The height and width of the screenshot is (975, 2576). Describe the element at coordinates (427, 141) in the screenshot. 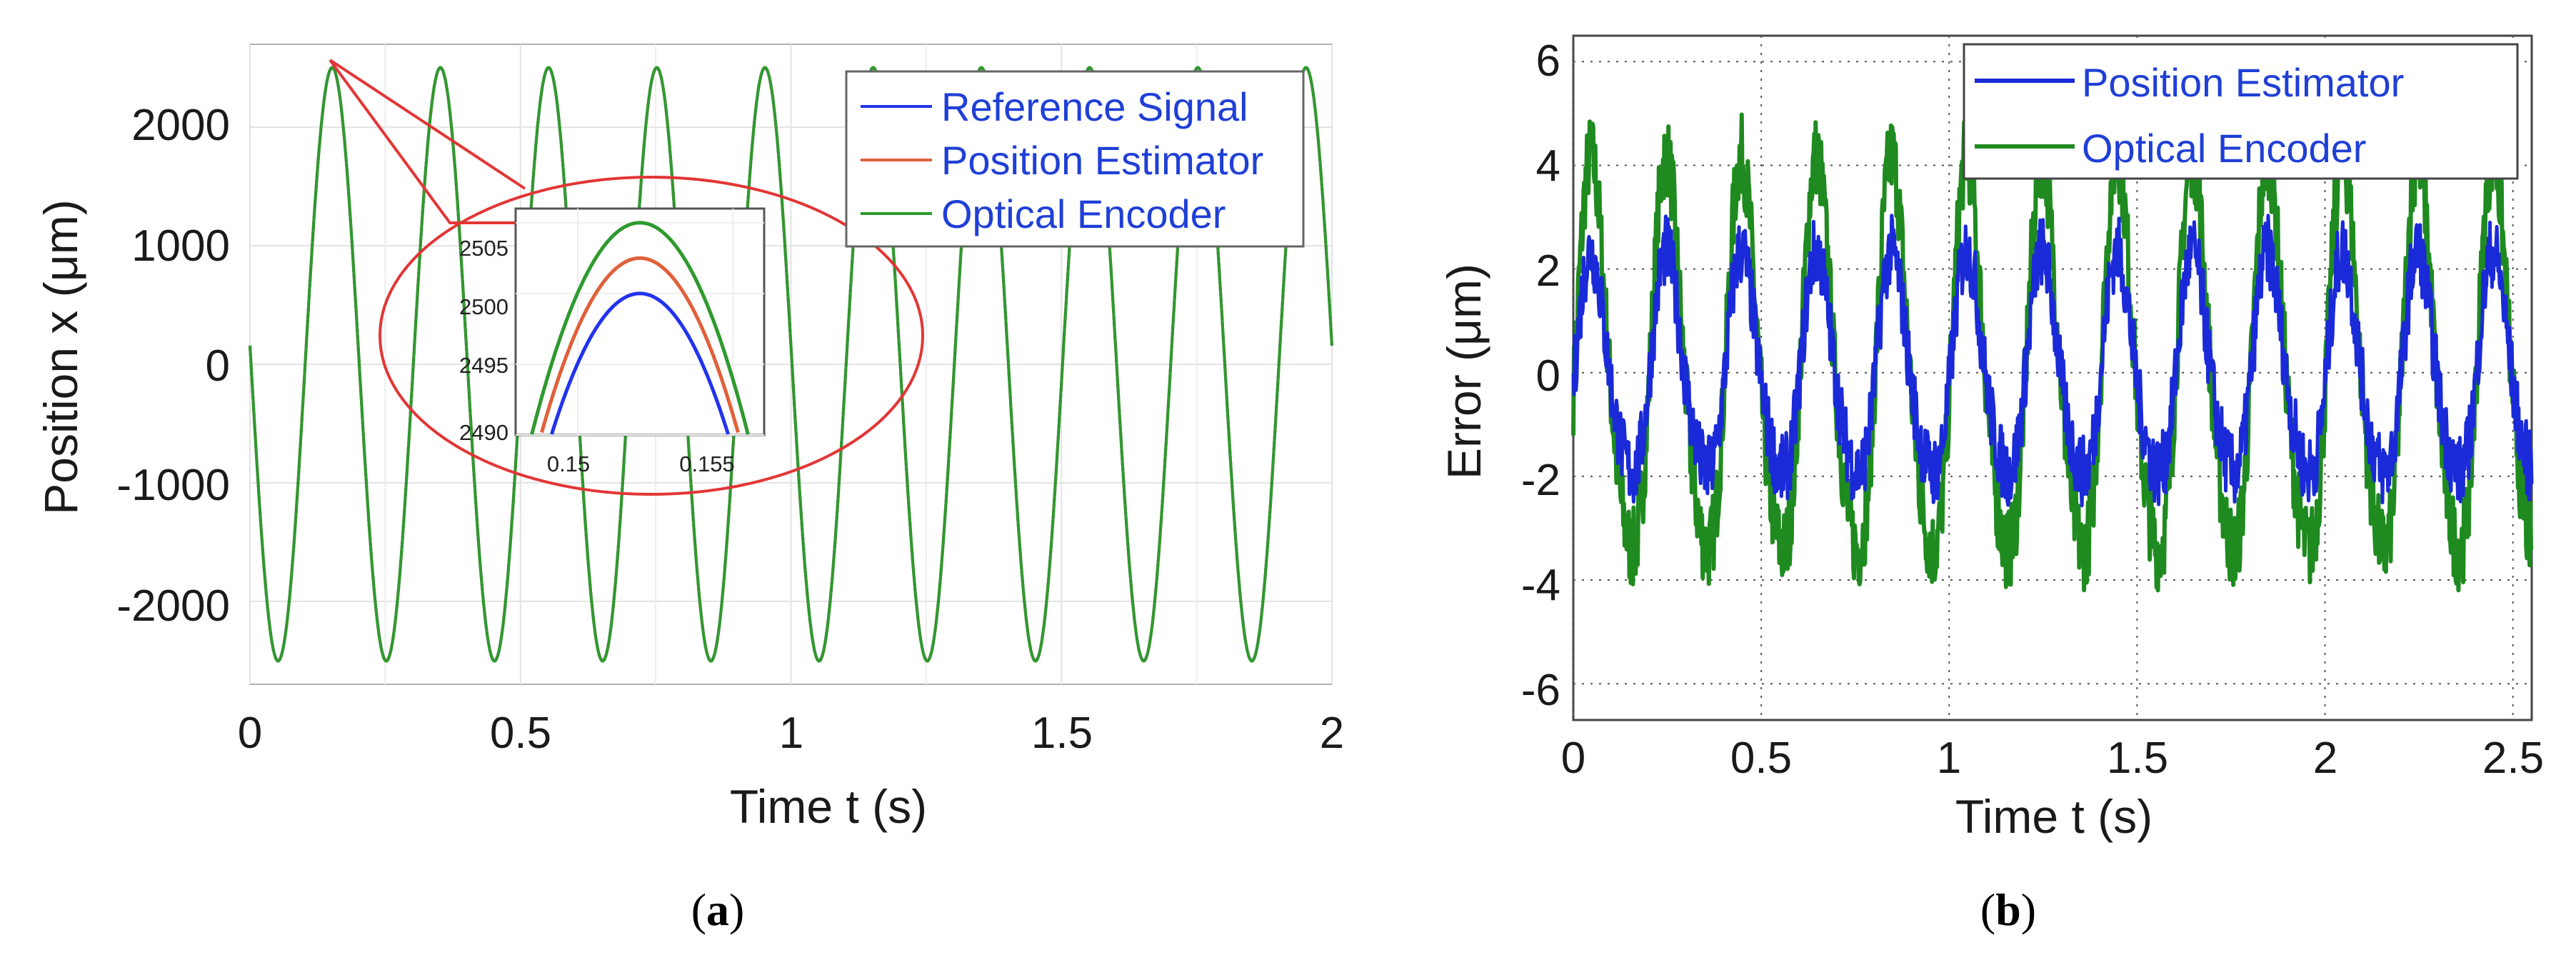

I see `callout-line` at that location.